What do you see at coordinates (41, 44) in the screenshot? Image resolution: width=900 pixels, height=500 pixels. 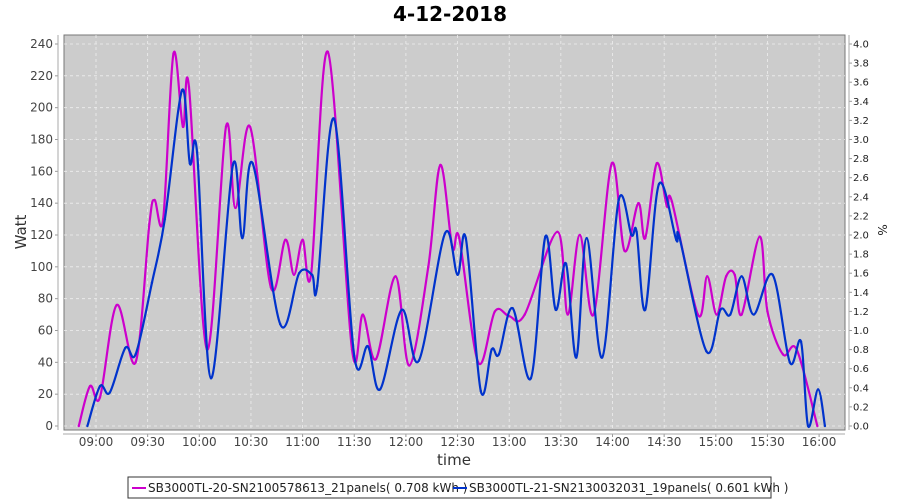 I see `y-tick-label: 240` at bounding box center [41, 44].